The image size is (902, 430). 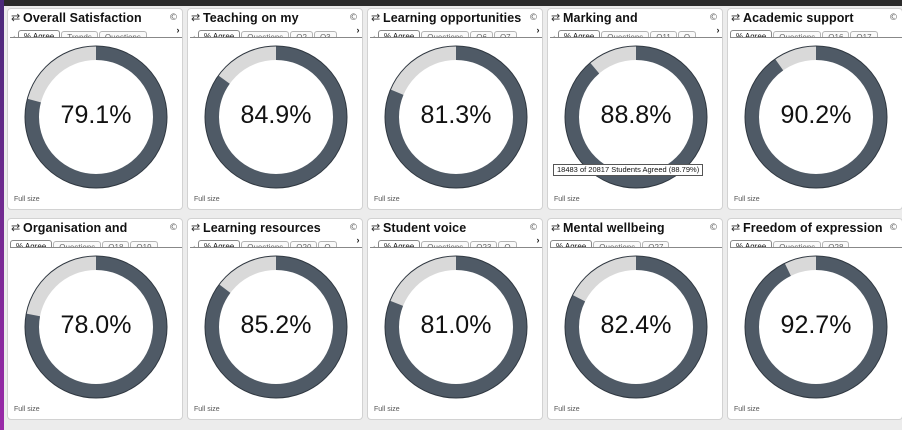 I want to click on tab-q7: Q7, so click(x=505, y=34).